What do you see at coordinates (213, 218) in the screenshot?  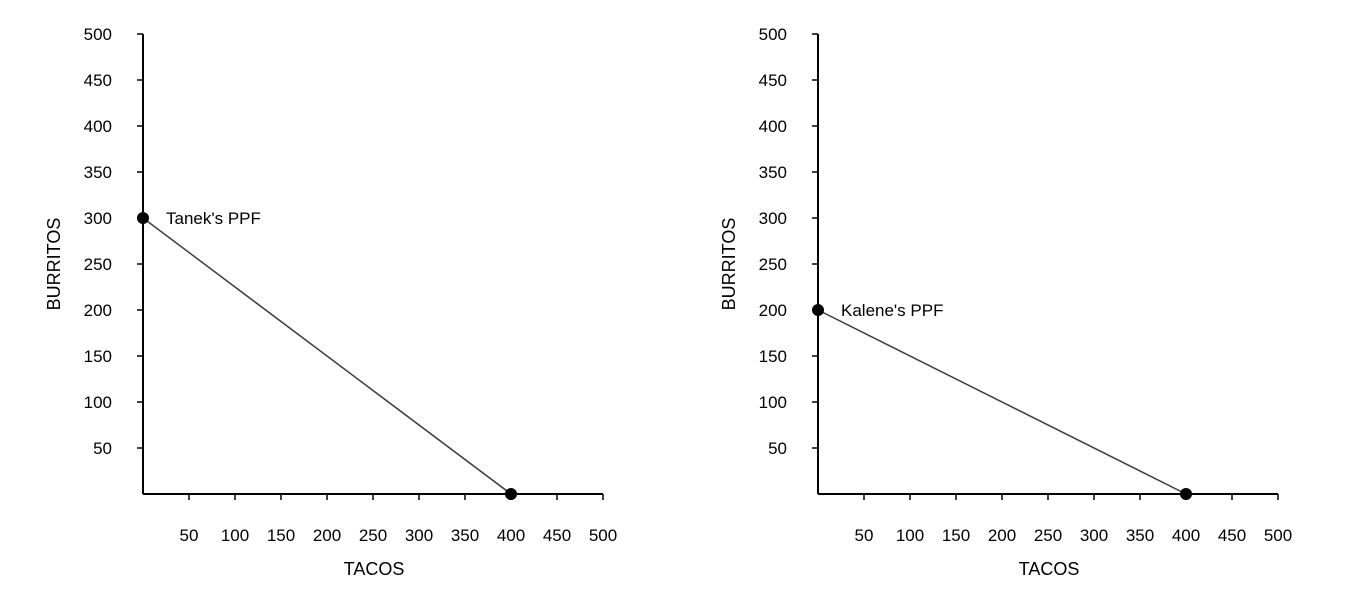 I see `ppf-label: Tanek's PPF` at bounding box center [213, 218].